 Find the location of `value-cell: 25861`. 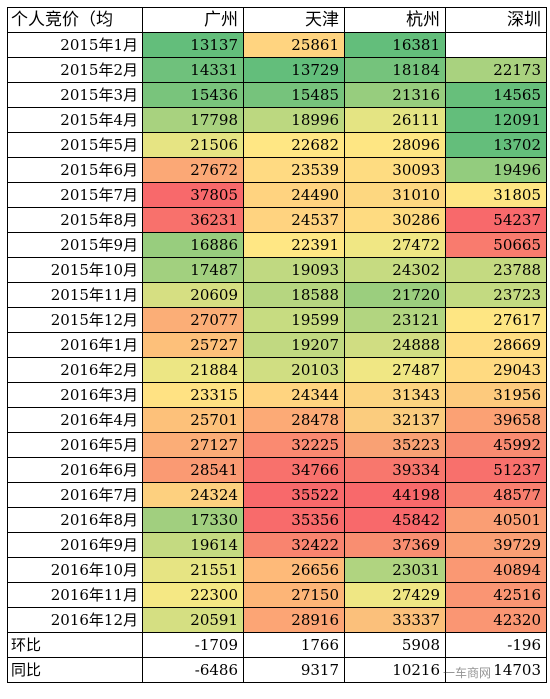

value-cell: 25861 is located at coordinates (294, 45).